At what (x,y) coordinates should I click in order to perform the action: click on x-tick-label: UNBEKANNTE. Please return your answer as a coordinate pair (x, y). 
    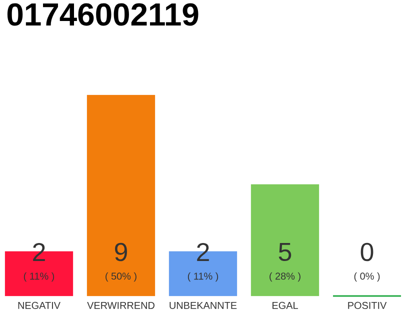
    Looking at the image, I should click on (203, 305).